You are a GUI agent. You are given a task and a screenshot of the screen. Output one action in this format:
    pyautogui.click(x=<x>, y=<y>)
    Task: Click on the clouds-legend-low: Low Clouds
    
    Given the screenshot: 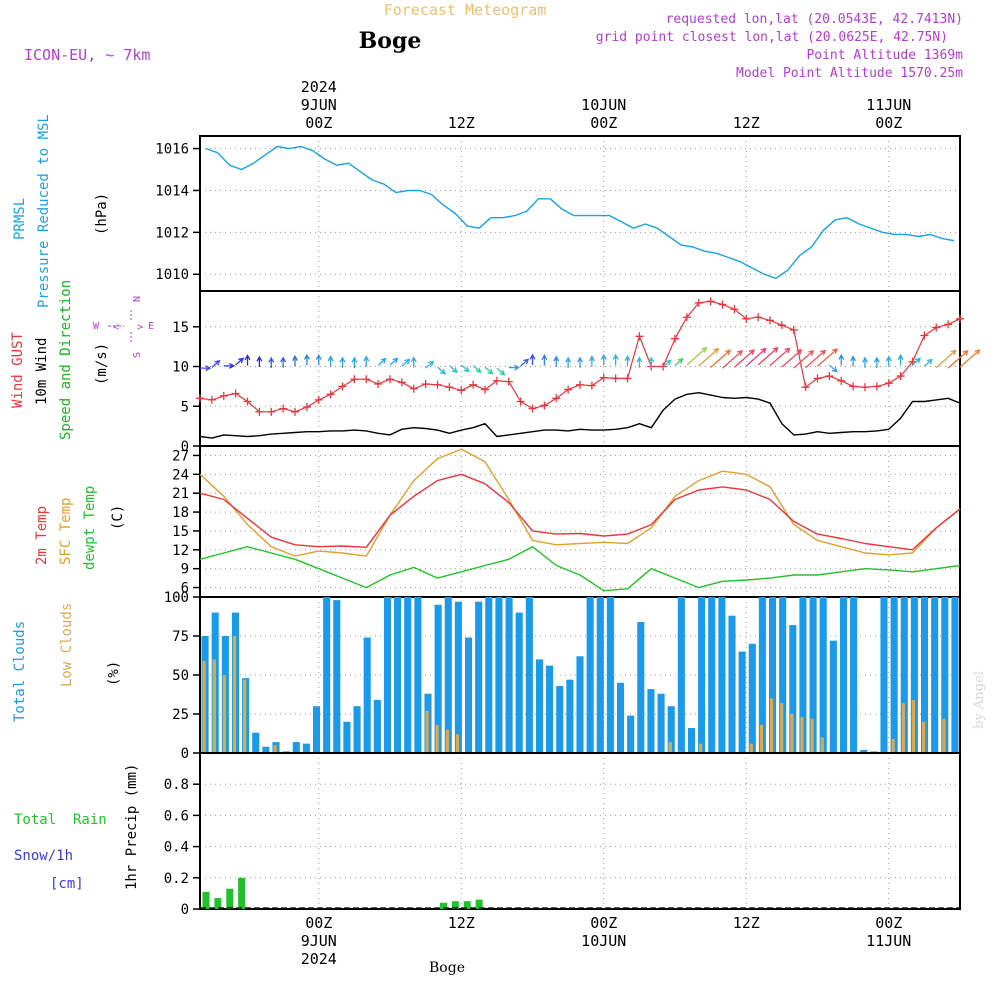 What is the action you would take?
    pyautogui.click(x=67, y=645)
    